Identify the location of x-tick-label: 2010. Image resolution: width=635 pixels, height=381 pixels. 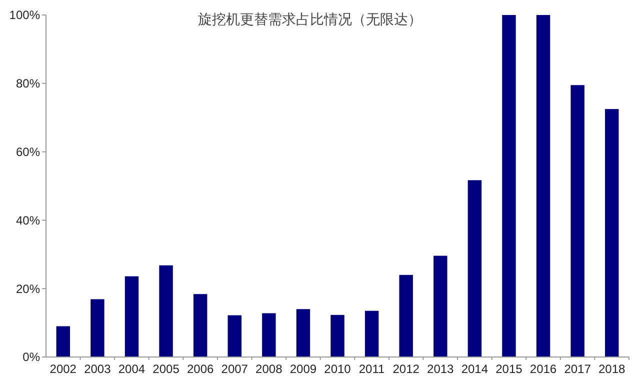
(338, 369).